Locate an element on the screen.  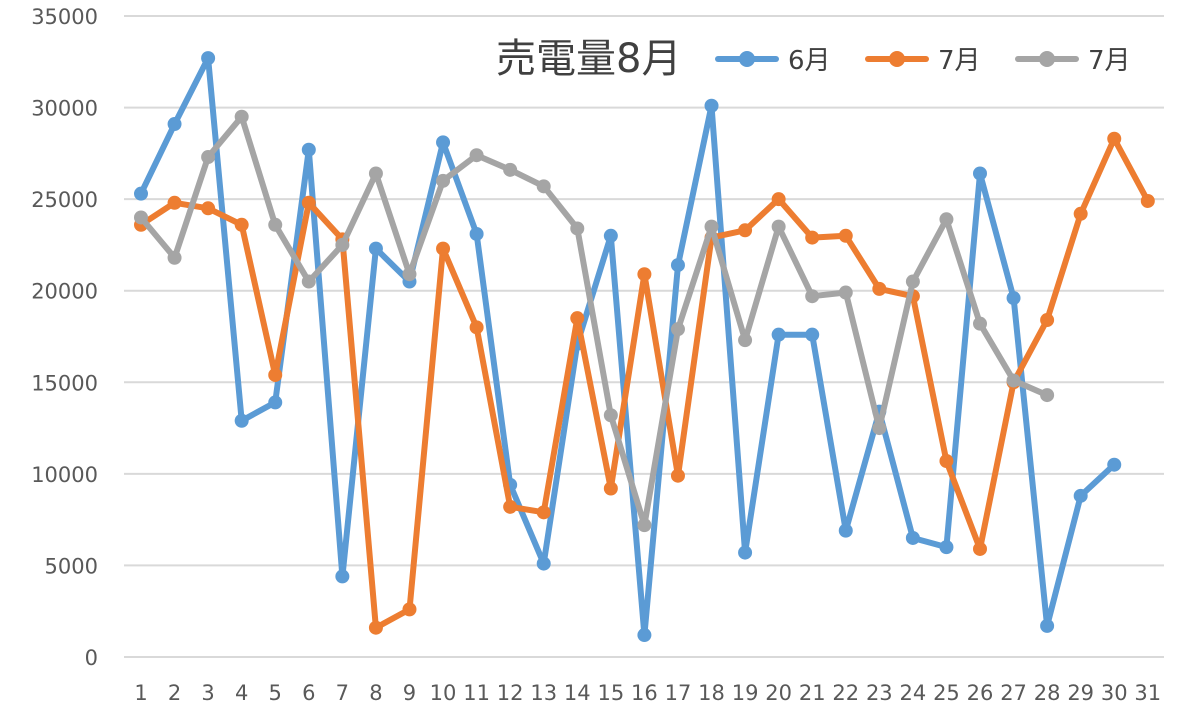
y-tick-label: 35000 is located at coordinates (64, 17).